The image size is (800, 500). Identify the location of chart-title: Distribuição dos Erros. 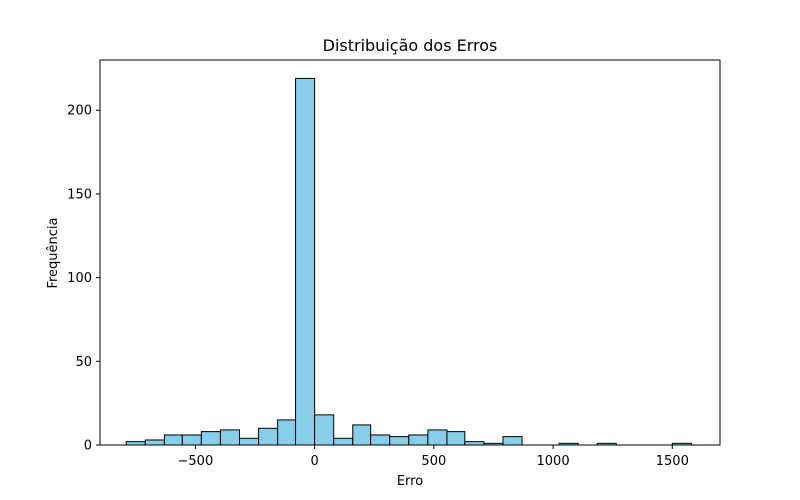
(410, 45).